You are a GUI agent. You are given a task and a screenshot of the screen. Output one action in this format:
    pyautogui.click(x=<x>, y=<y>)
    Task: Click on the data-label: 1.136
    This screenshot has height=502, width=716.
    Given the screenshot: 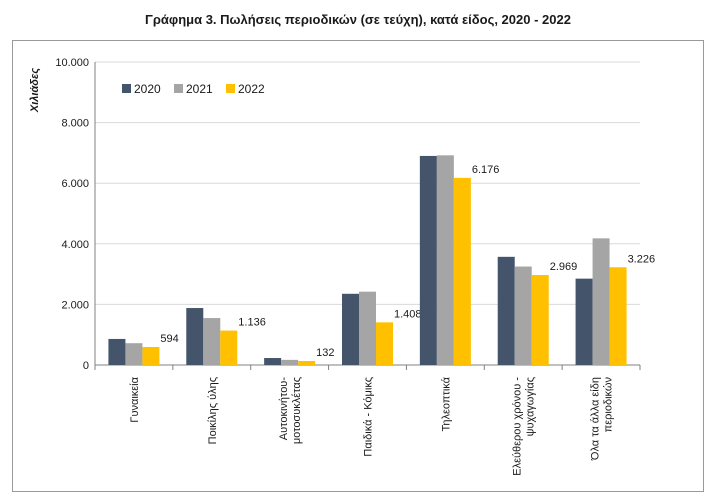 What is the action you would take?
    pyautogui.click(x=252, y=323)
    